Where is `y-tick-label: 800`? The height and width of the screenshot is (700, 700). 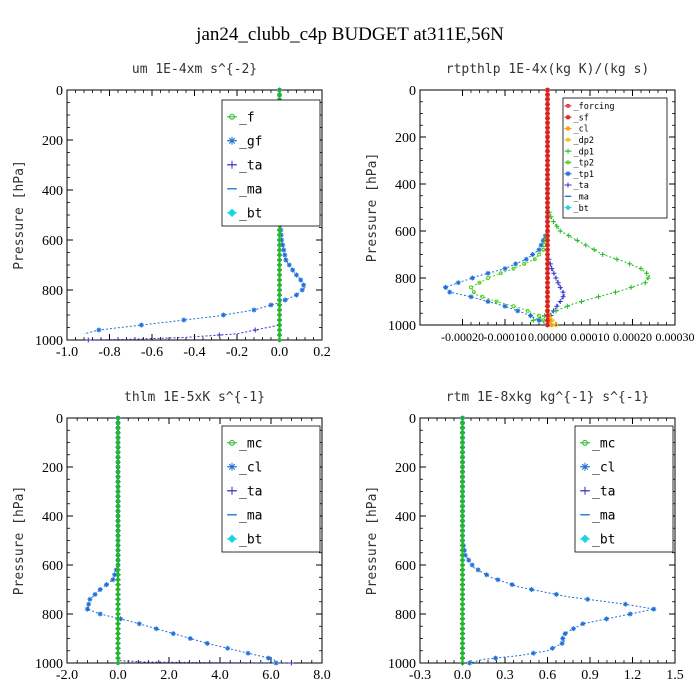
y-tick-label: 800 is located at coordinates (405, 279).